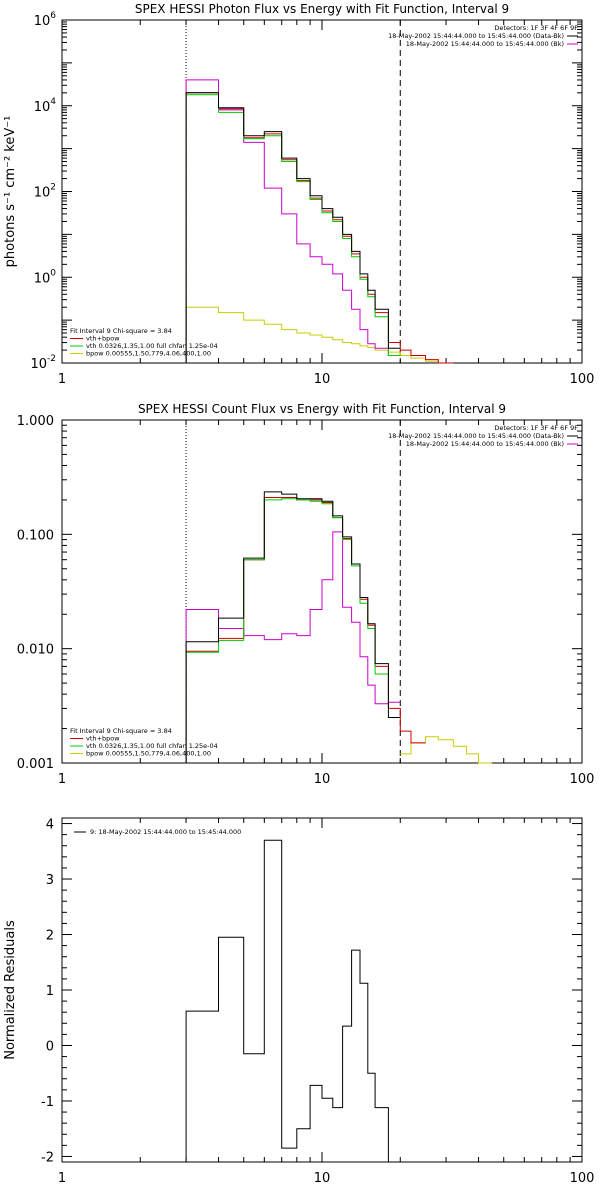  Describe the element at coordinates (10, 192) in the screenshot. I see `y-axis-label: photons s⁻¹ cm⁻² keV⁻¹` at that location.